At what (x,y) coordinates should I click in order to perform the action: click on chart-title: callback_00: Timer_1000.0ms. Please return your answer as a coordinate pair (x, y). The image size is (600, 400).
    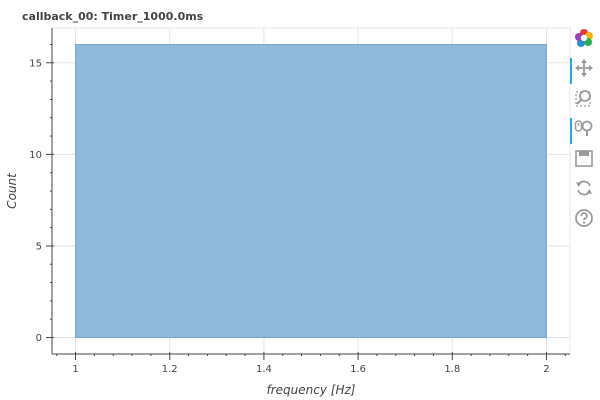
    Looking at the image, I should click on (113, 16).